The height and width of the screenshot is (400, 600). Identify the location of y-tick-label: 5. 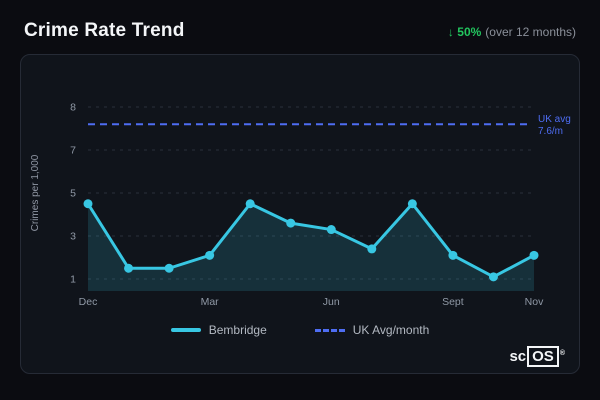
(73, 194).